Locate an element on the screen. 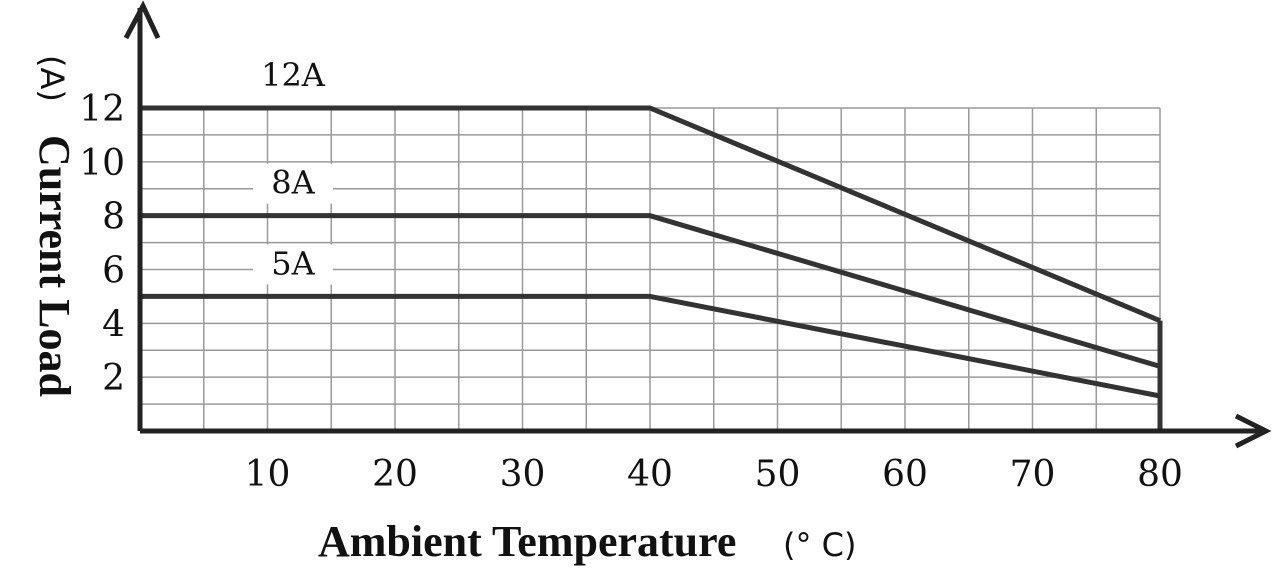  y-tick-label: 8 is located at coordinates (113, 217).